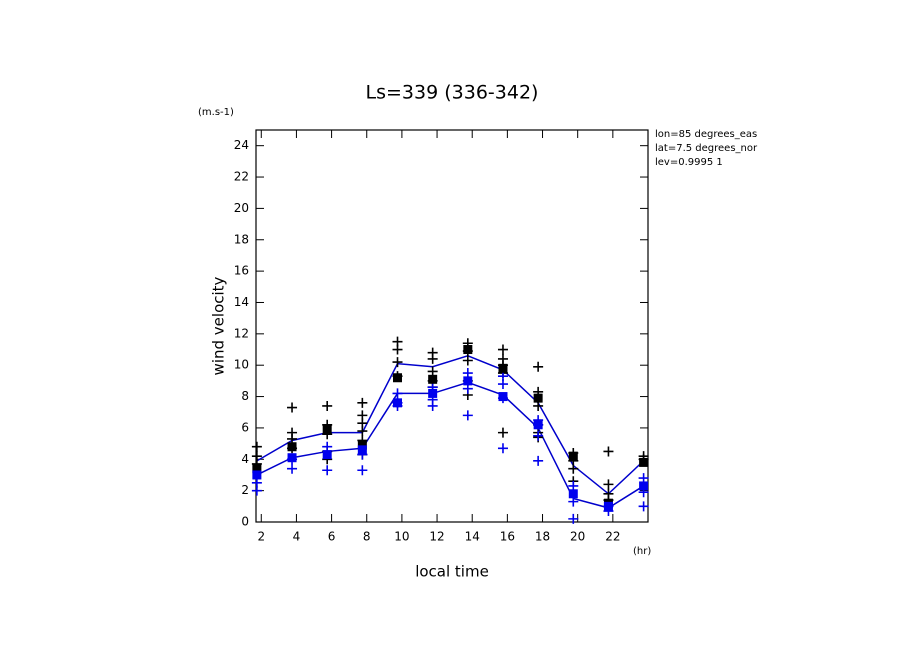 The image size is (904, 654). I want to click on x-tick-label: 16, so click(507, 537).